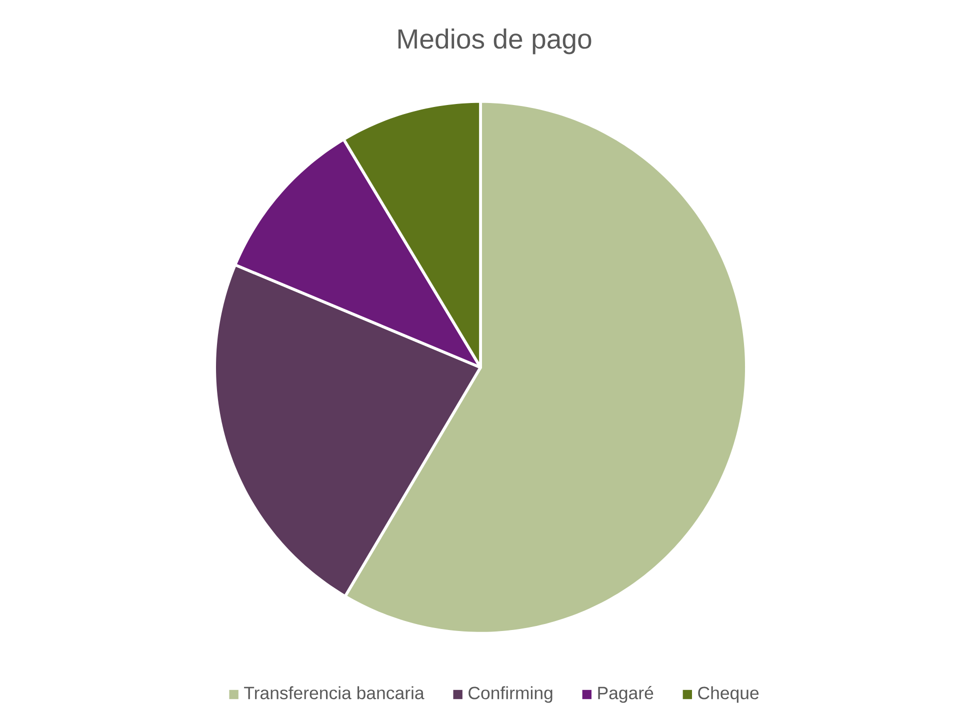 This screenshot has width=974, height=723. What do you see at coordinates (334, 693) in the screenshot?
I see `legend-label: Transferencia bancaria` at bounding box center [334, 693].